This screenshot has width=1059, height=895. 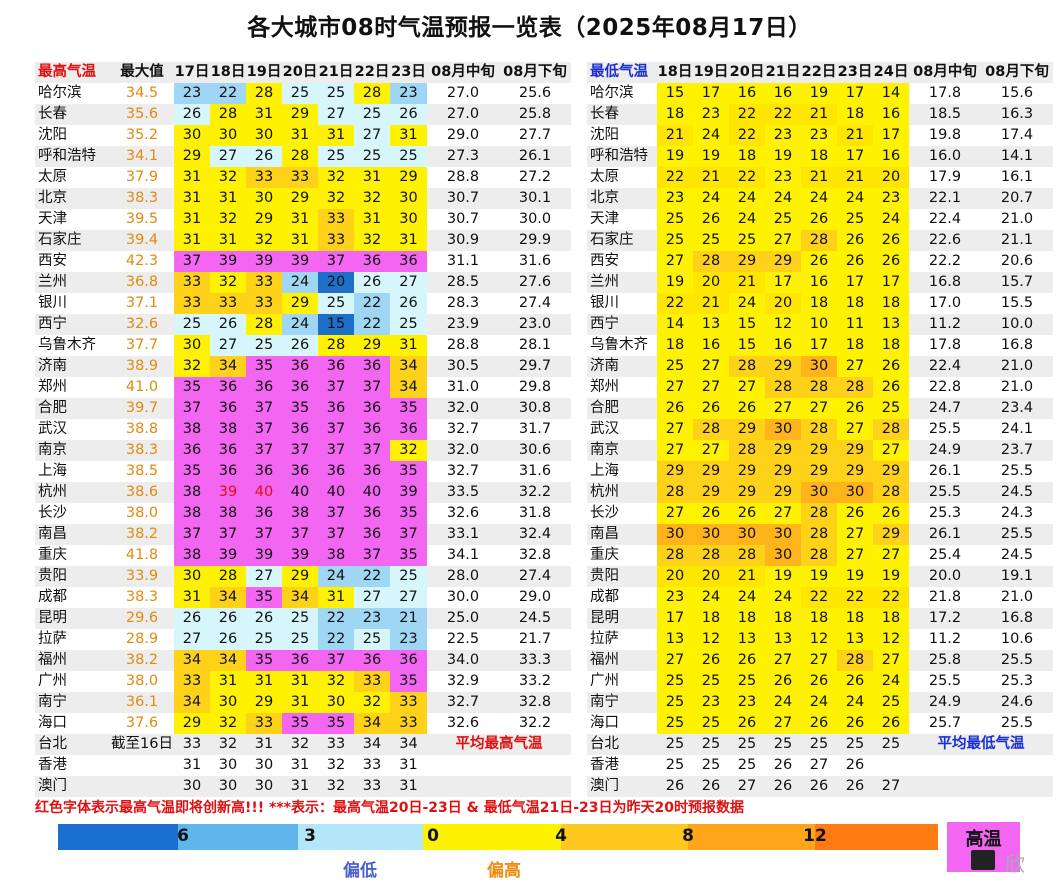 What do you see at coordinates (303, 576) in the screenshot?
I see `table-row: 贵阳 33.9 30 28 27 29 24 22 25 28.0 27.4` at bounding box center [303, 576].